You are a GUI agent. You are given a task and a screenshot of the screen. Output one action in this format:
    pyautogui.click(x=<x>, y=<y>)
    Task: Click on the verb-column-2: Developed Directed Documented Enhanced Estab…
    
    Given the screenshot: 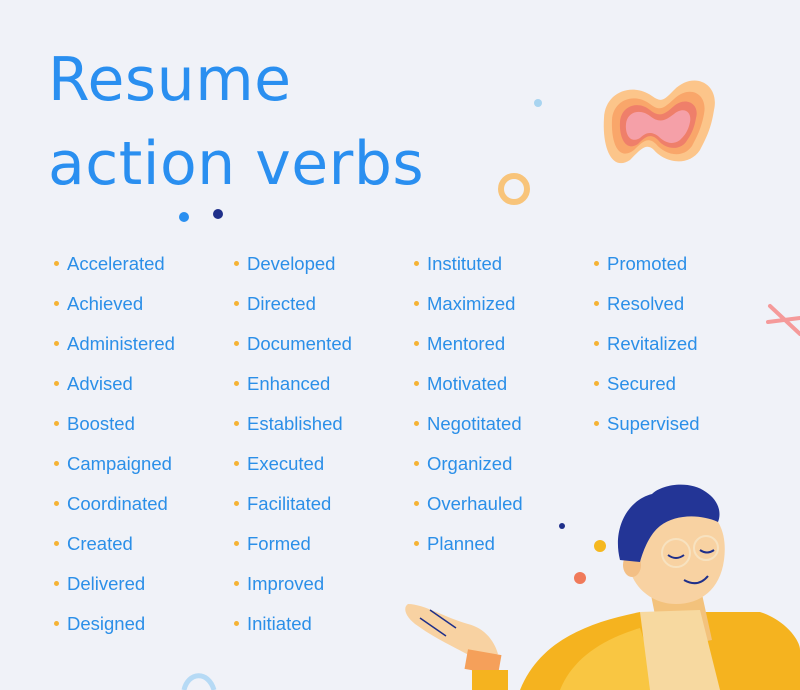 What is the action you would take?
    pyautogui.click(x=293, y=444)
    